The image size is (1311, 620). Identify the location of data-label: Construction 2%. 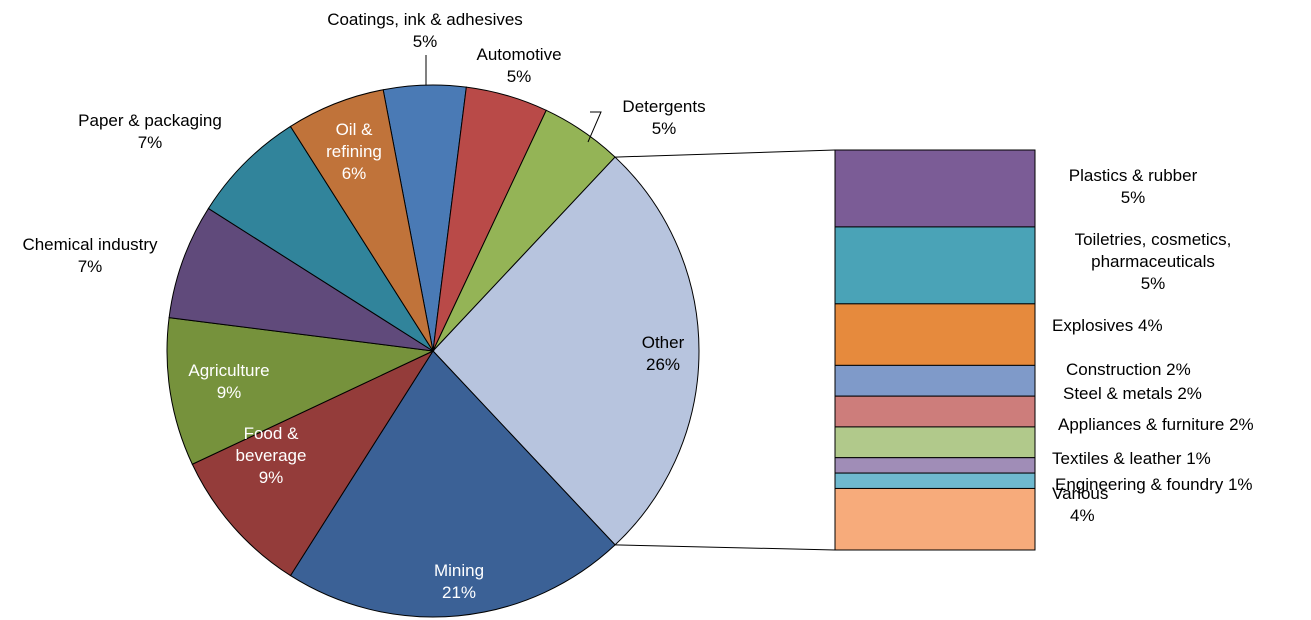
(1128, 370).